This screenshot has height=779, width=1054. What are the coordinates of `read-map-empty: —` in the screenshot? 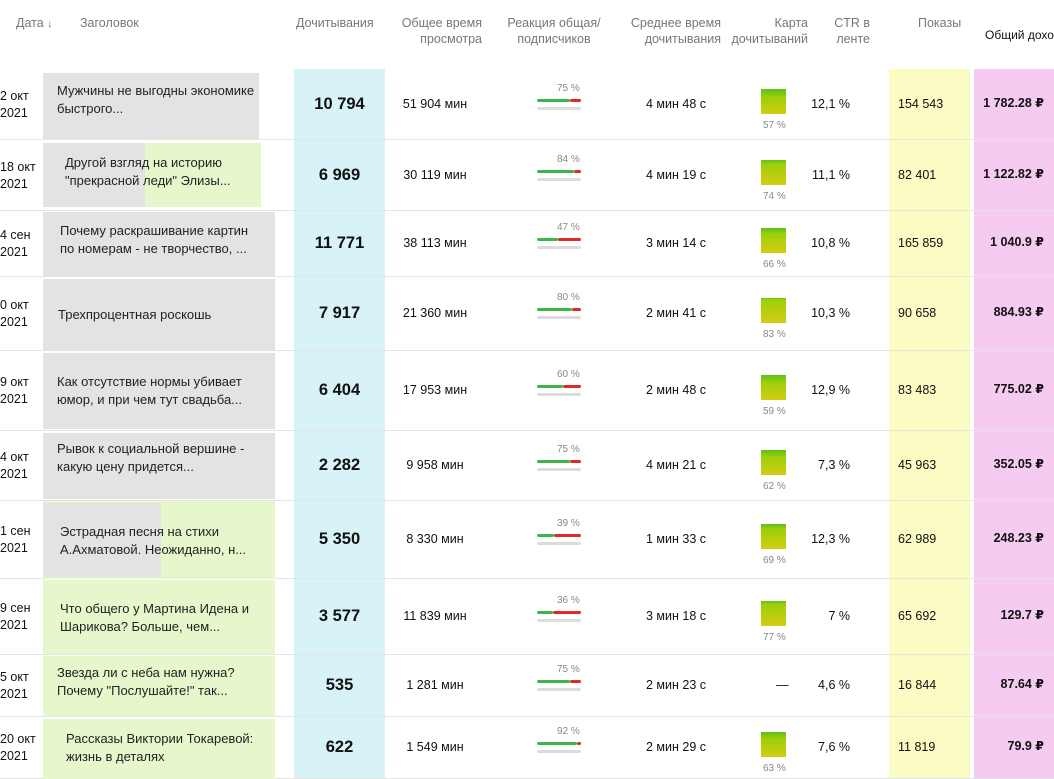 It's located at (782, 685).